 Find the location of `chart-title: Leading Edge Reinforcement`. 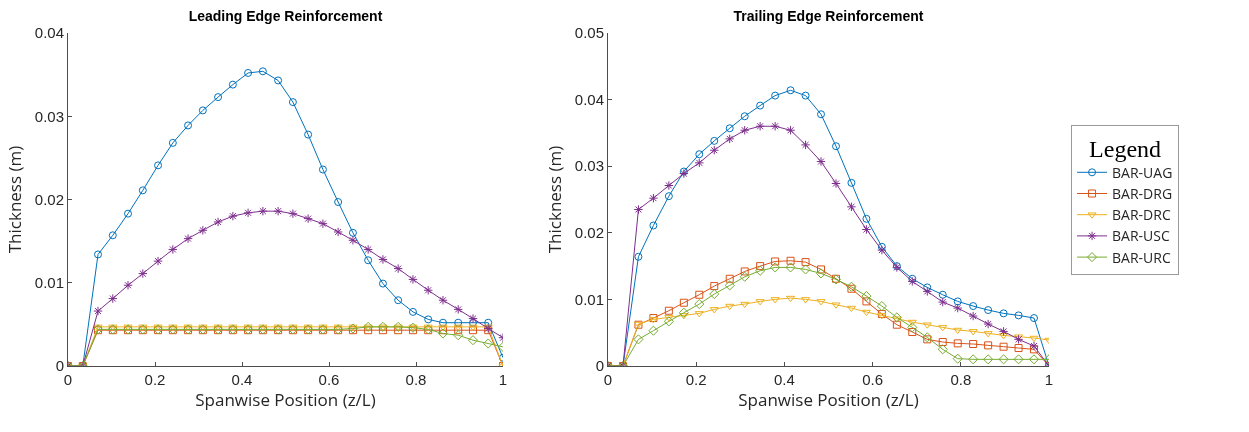

chart-title: Leading Edge Reinforcement is located at coordinates (285, 15).